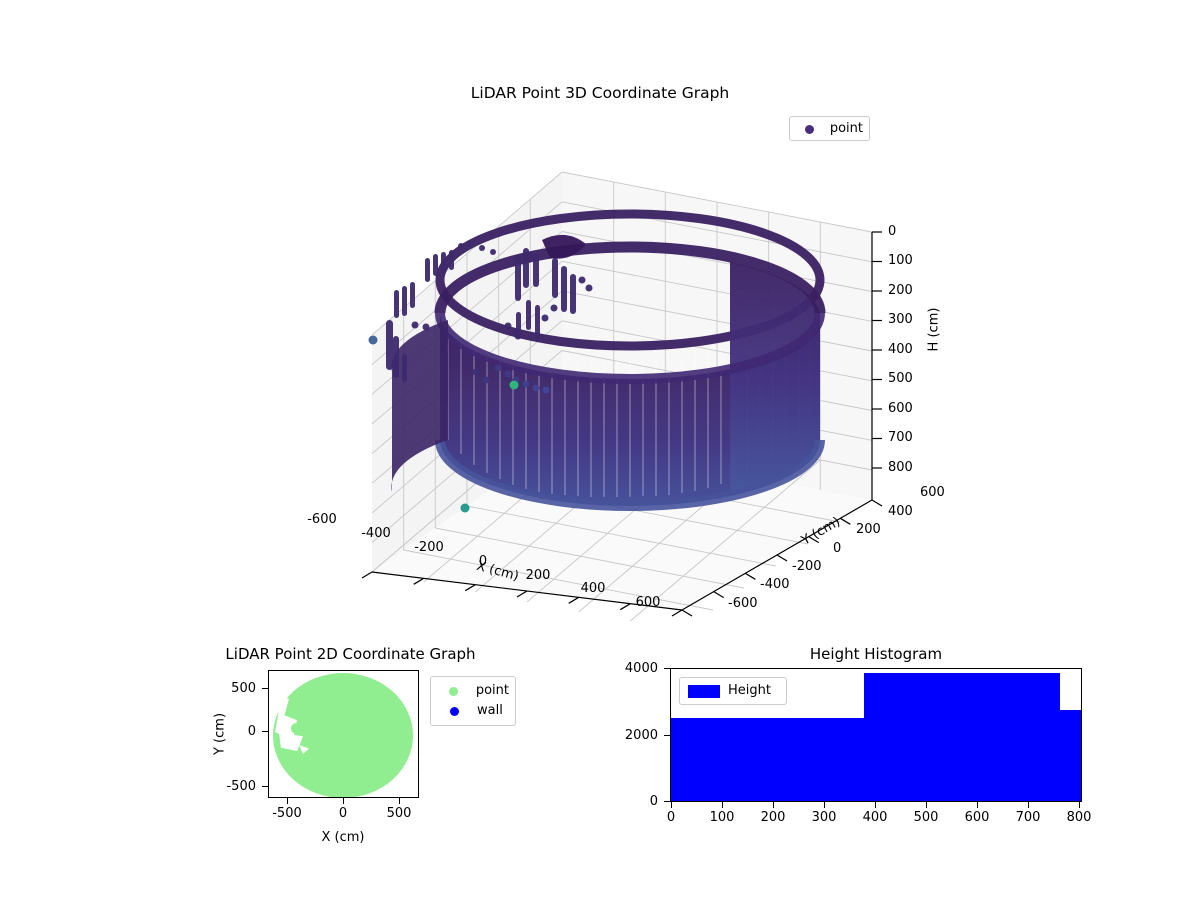 The width and height of the screenshot is (1200, 900). What do you see at coordinates (399, 813) in the screenshot?
I see `plot2d-xtick-500: 500` at bounding box center [399, 813].